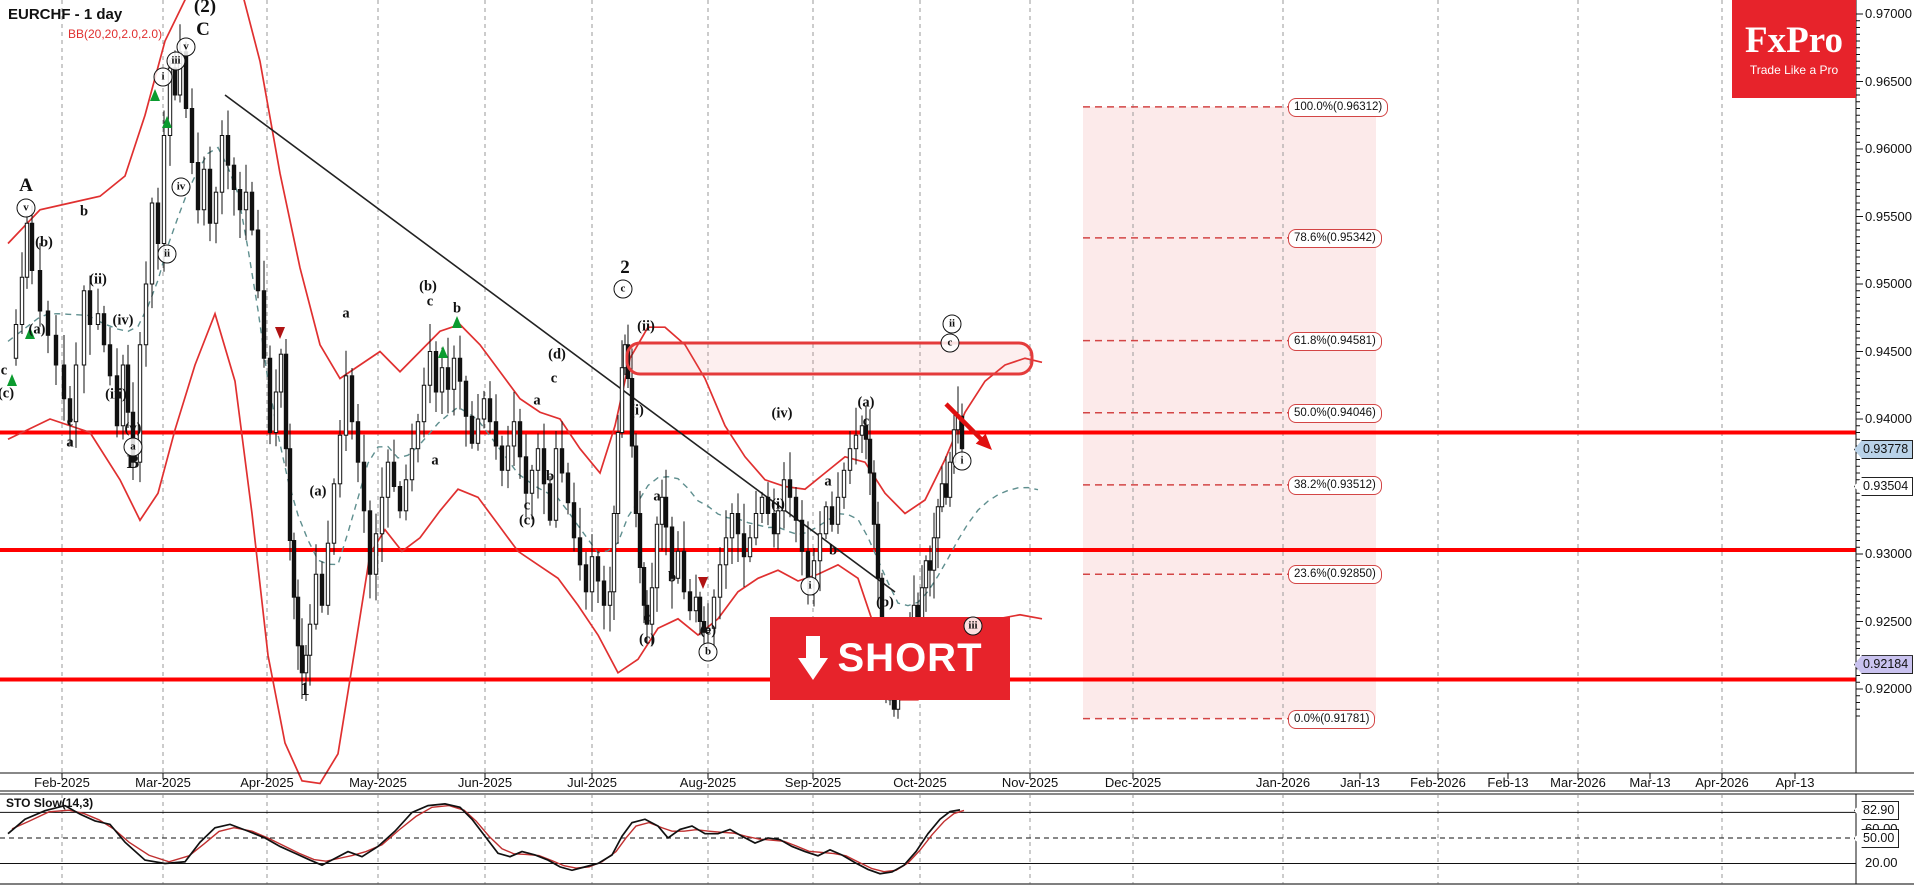 Image resolution: width=1914 pixels, height=886 pixels. I want to click on price-axis-label-0.96500: 0.96500, so click(1888, 81).